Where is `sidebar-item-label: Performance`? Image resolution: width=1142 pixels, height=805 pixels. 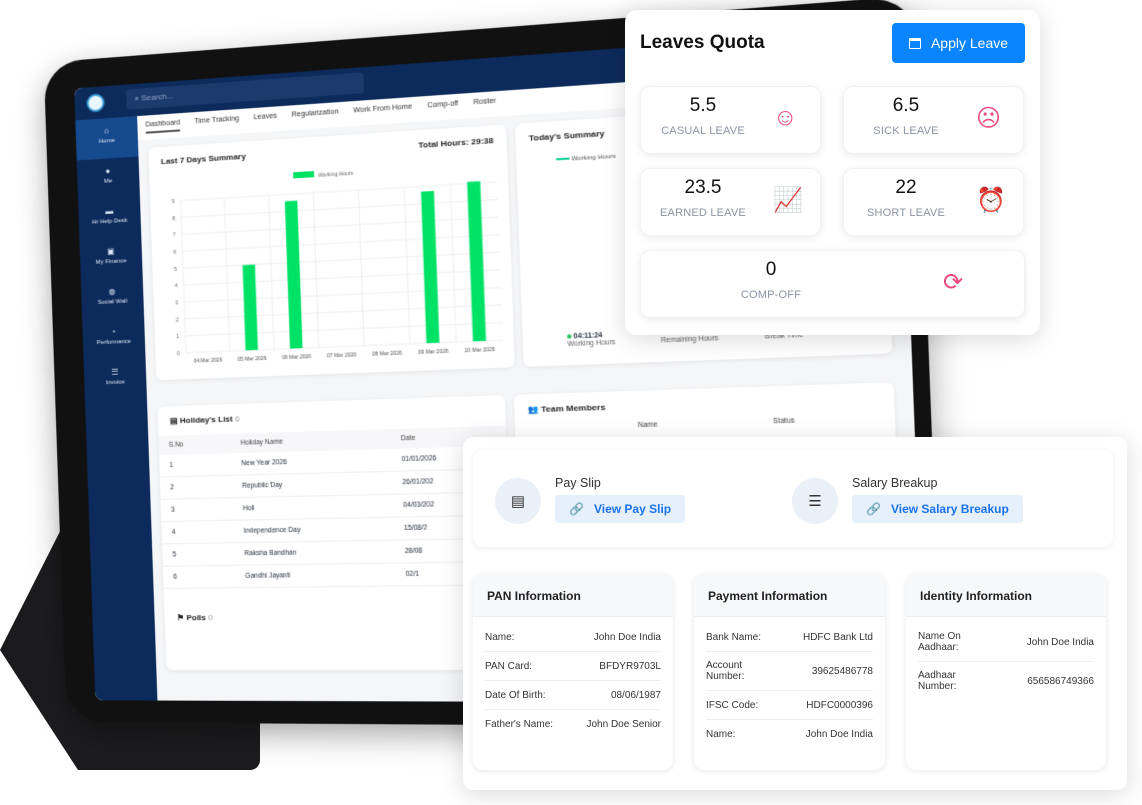
sidebar-item-label: Performance is located at coordinates (114, 342).